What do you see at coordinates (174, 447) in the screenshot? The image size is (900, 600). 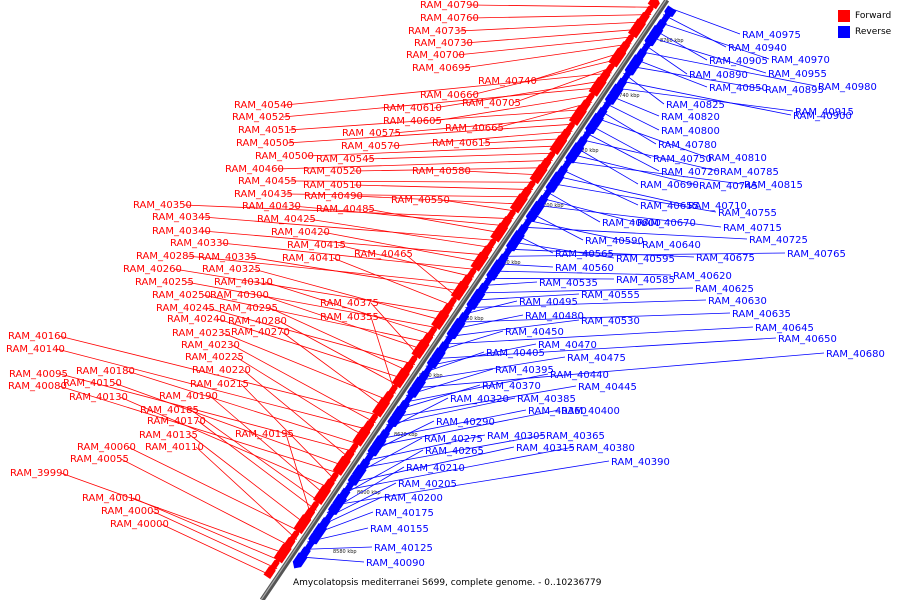 I see `forward-gene-label: RAM_40110` at bounding box center [174, 447].